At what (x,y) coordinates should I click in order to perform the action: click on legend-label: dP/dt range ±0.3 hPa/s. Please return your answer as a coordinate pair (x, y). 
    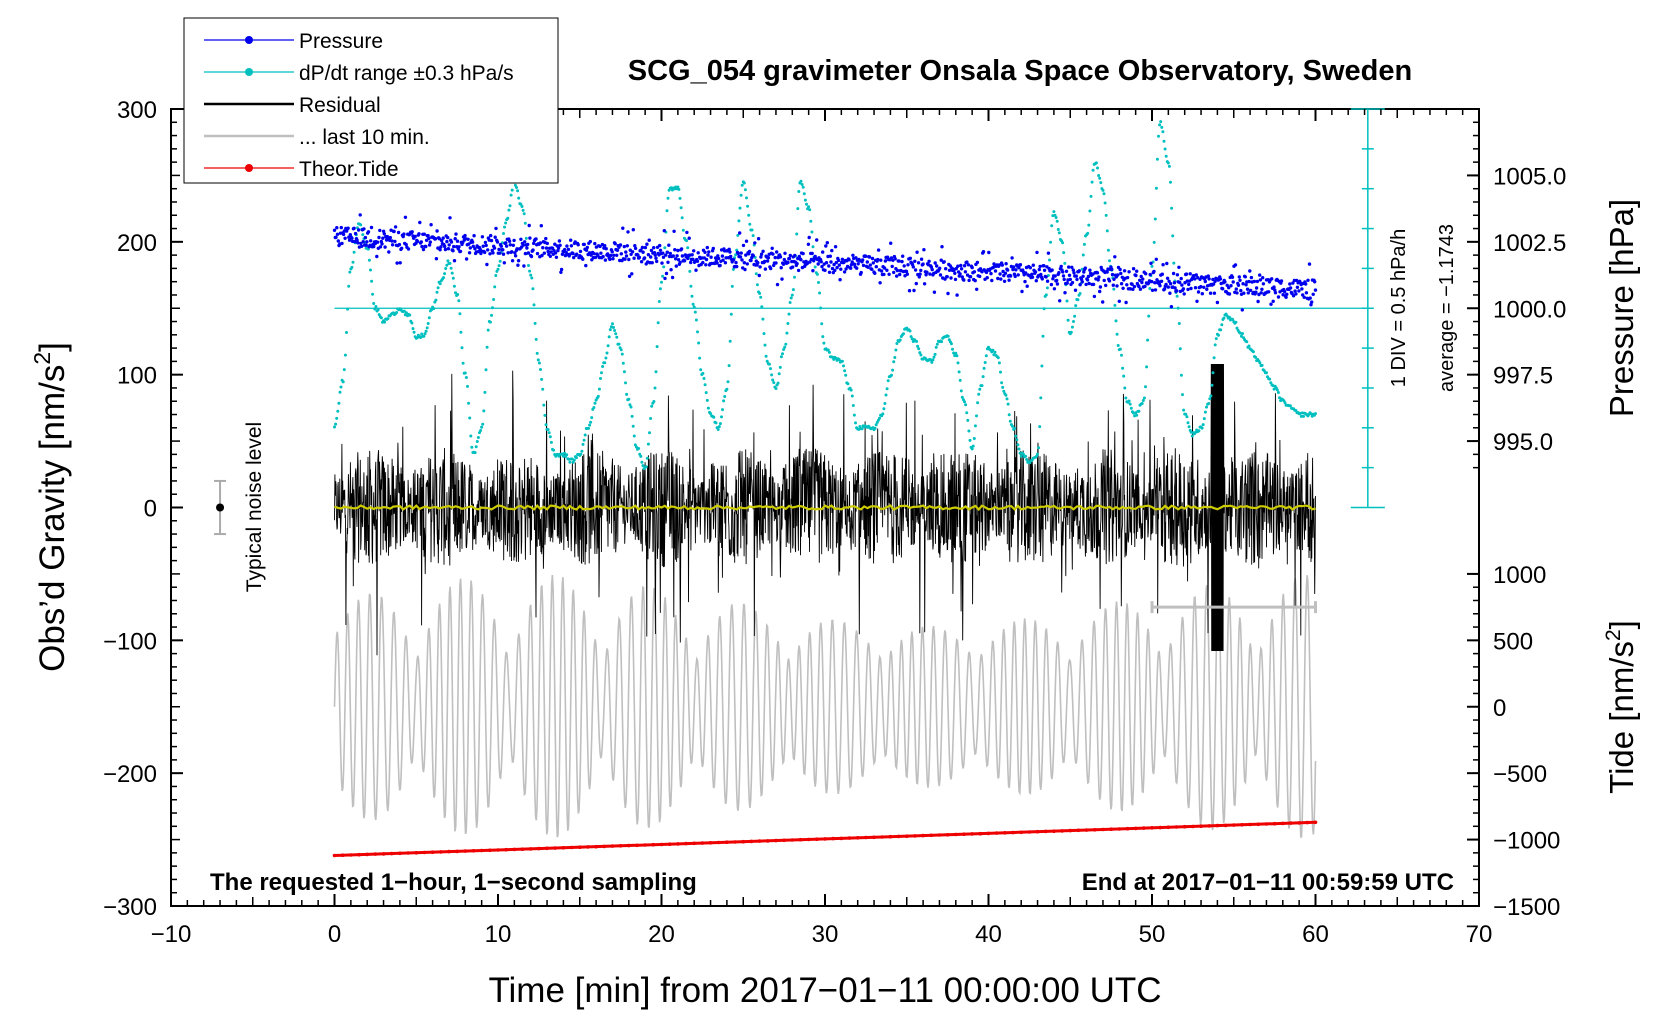
    Looking at the image, I should click on (406, 73).